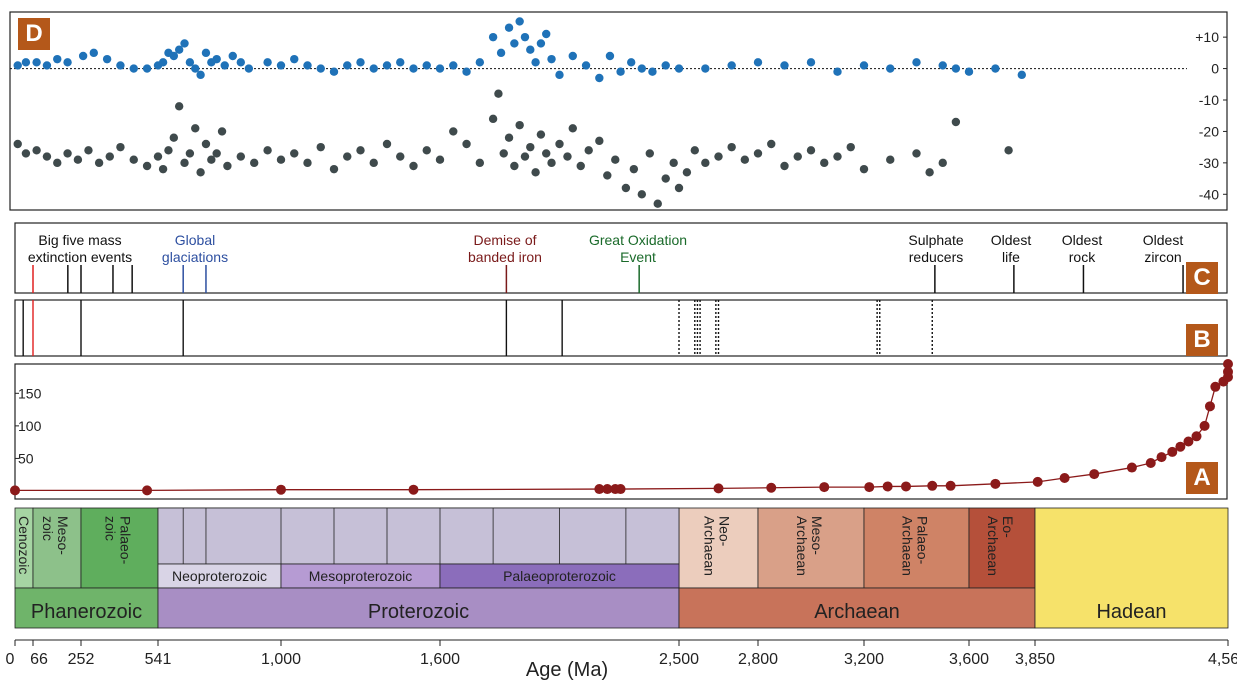 The height and width of the screenshot is (681, 1237). What do you see at coordinates (34, 34) in the screenshot?
I see `panel-label-d: D` at bounding box center [34, 34].